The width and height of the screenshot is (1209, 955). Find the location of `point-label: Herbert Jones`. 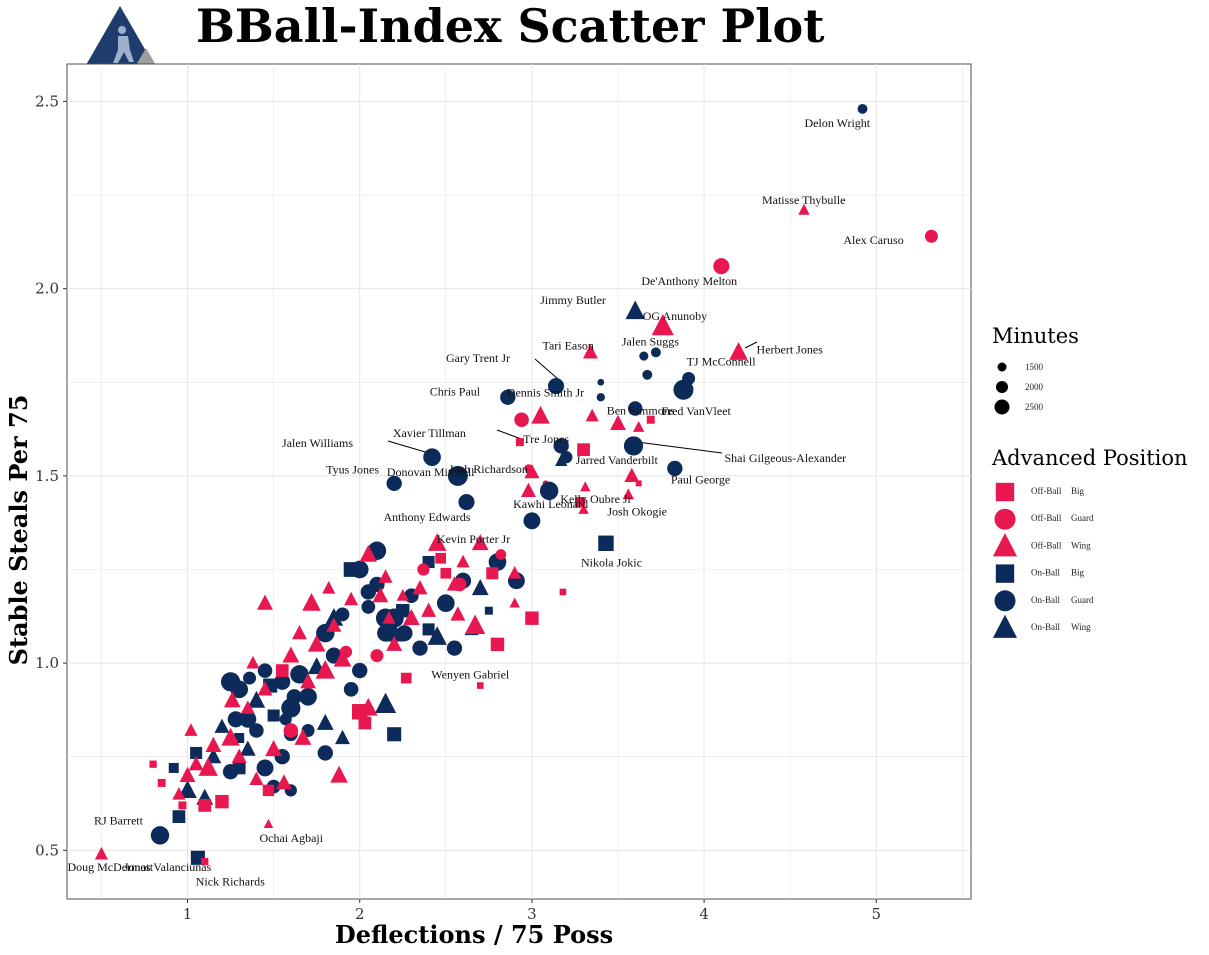

point-label: Herbert Jones is located at coordinates (790, 349).